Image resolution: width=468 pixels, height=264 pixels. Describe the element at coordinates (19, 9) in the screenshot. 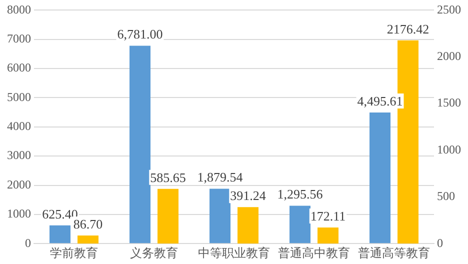

I see `y-tick-label: 8000` at that location.